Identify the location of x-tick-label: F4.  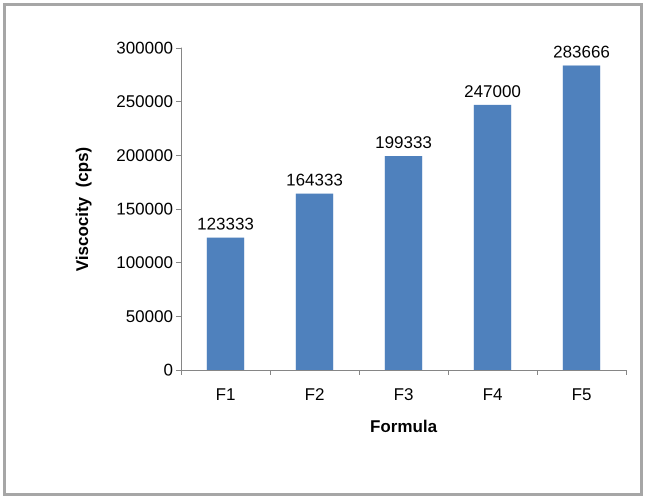
(492, 394).